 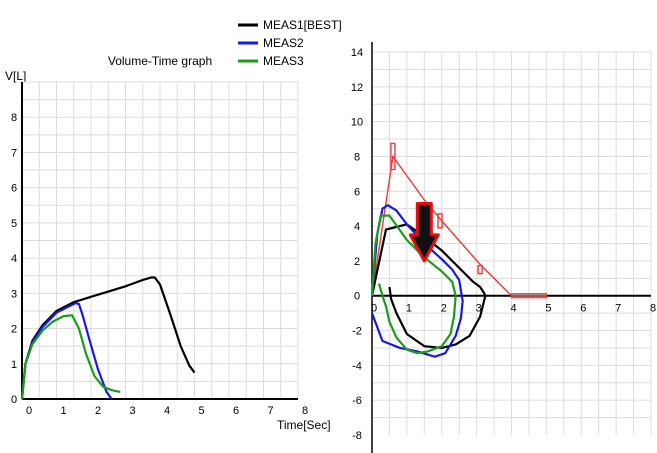 I want to click on legend: MEAS1[BEST] MEAS2 MEAS3, so click(x=290, y=43).